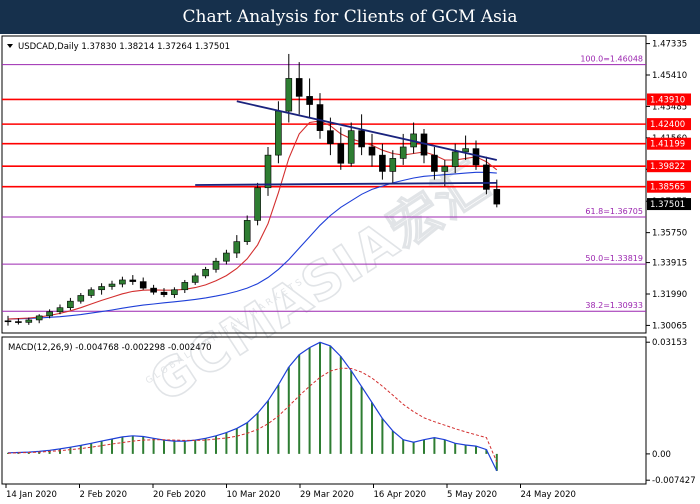 The height and width of the screenshot is (504, 700). What do you see at coordinates (179, 495) in the screenshot?
I see `x-tick-label: 20 Feb 2020` at bounding box center [179, 495].